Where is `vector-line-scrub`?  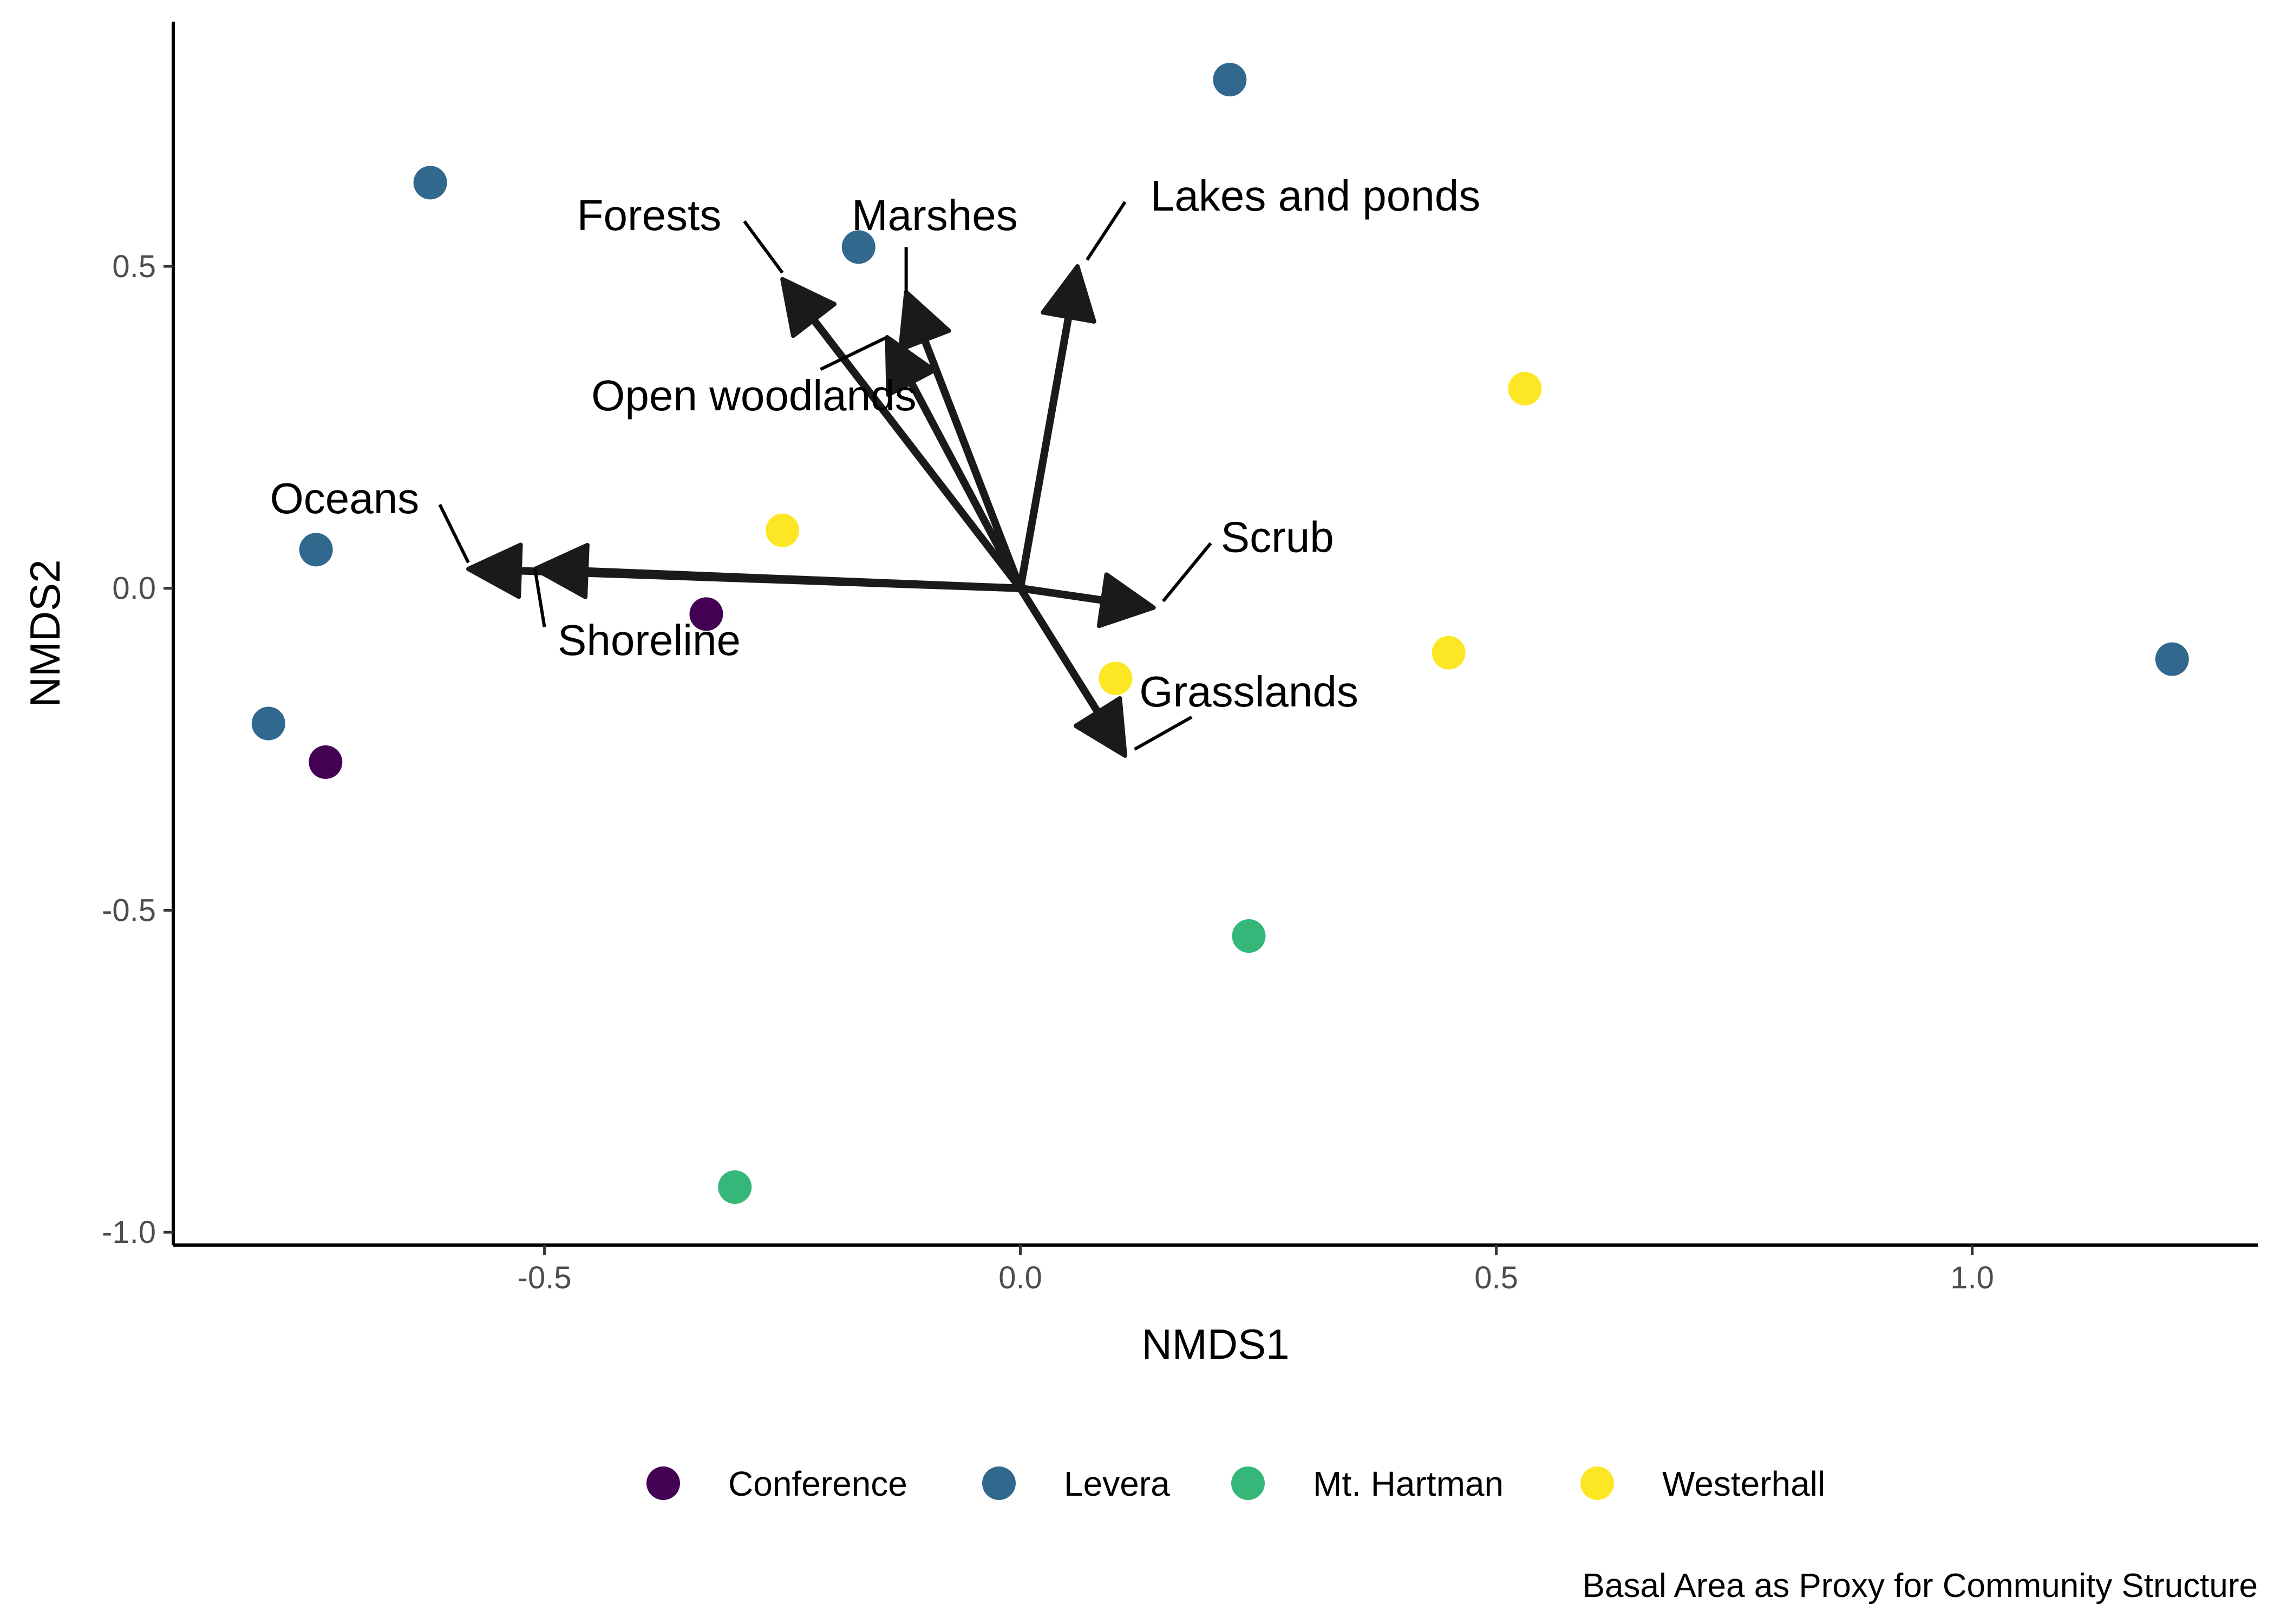 vector-line-scrub is located at coordinates (1062, 594).